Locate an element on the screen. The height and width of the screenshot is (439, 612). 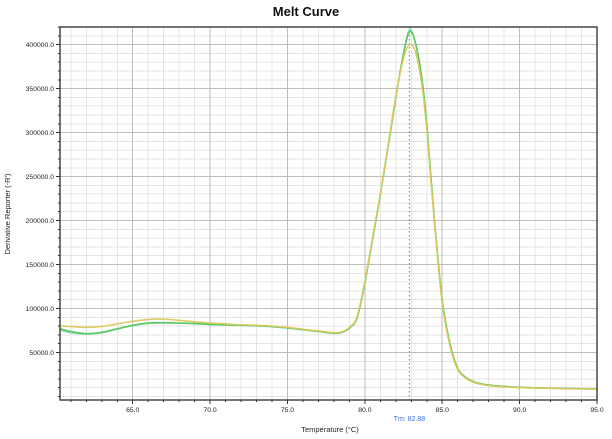
svg-text: 150000.0 is located at coordinates (40, 265).